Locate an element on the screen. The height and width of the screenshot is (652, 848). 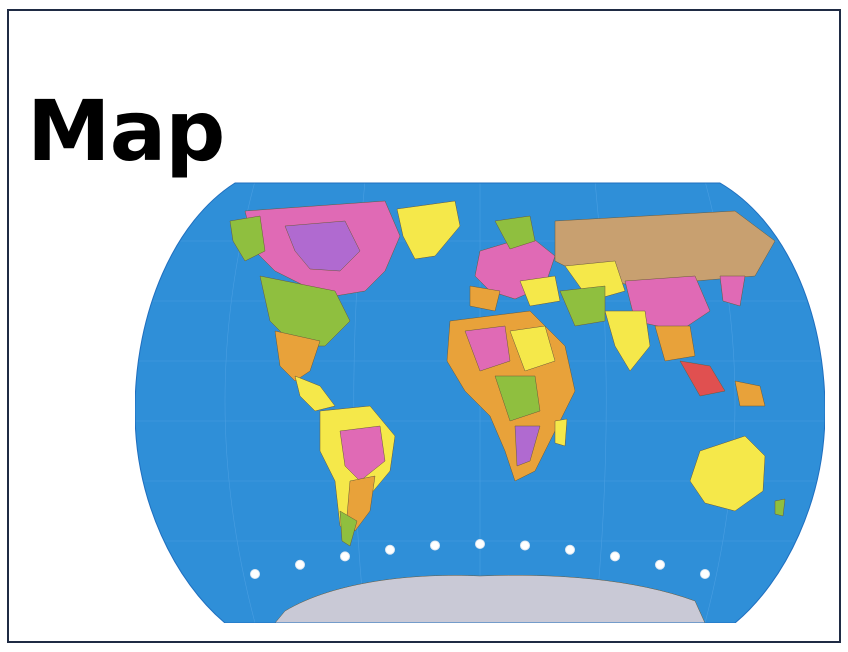
antarctica is located at coordinates (490, 599).